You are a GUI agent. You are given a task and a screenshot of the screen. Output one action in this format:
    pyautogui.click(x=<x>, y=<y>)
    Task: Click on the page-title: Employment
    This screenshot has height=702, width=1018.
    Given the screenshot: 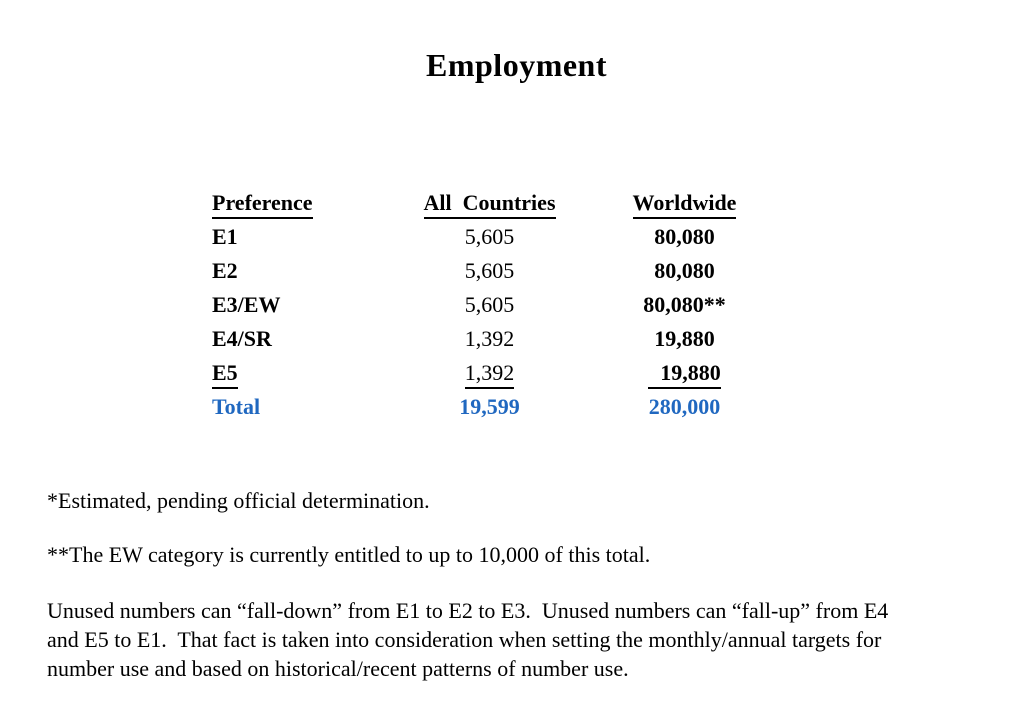 What is the action you would take?
    pyautogui.click(x=516, y=65)
    